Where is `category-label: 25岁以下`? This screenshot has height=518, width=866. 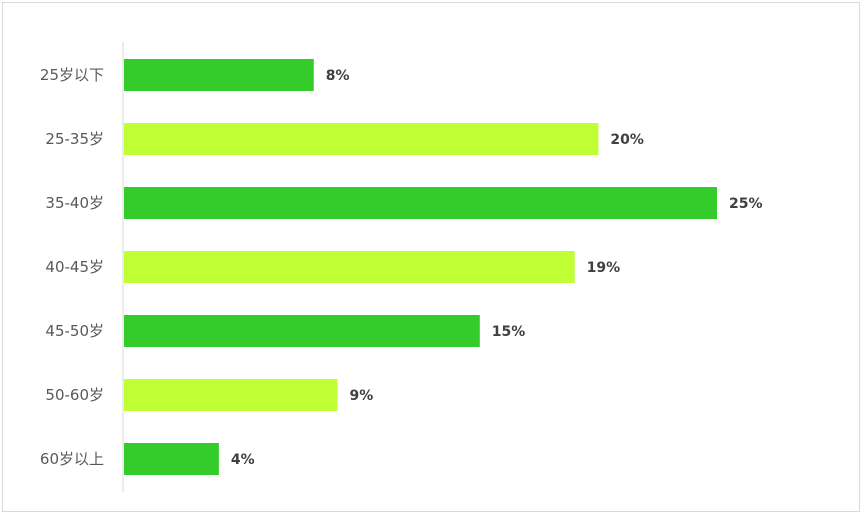
category-label: 25岁以下 is located at coordinates (72, 75).